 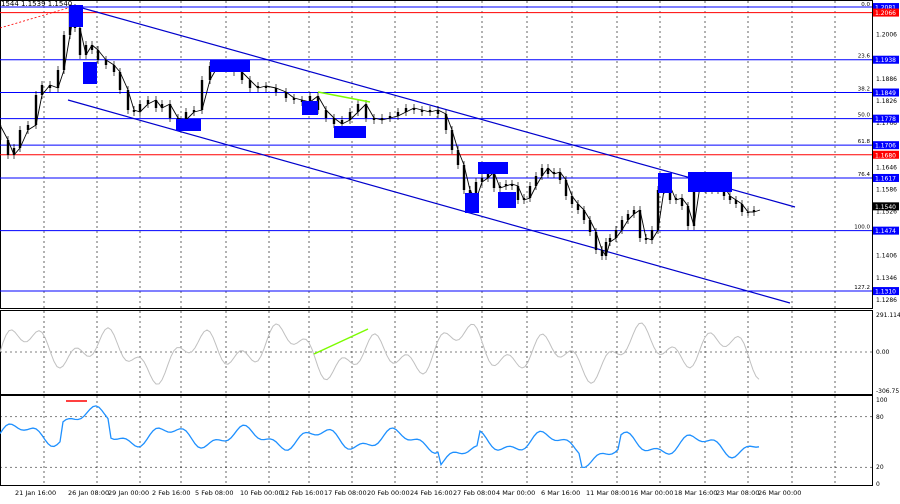 I want to click on fib-level-label: 0.0, so click(x=865, y=5).